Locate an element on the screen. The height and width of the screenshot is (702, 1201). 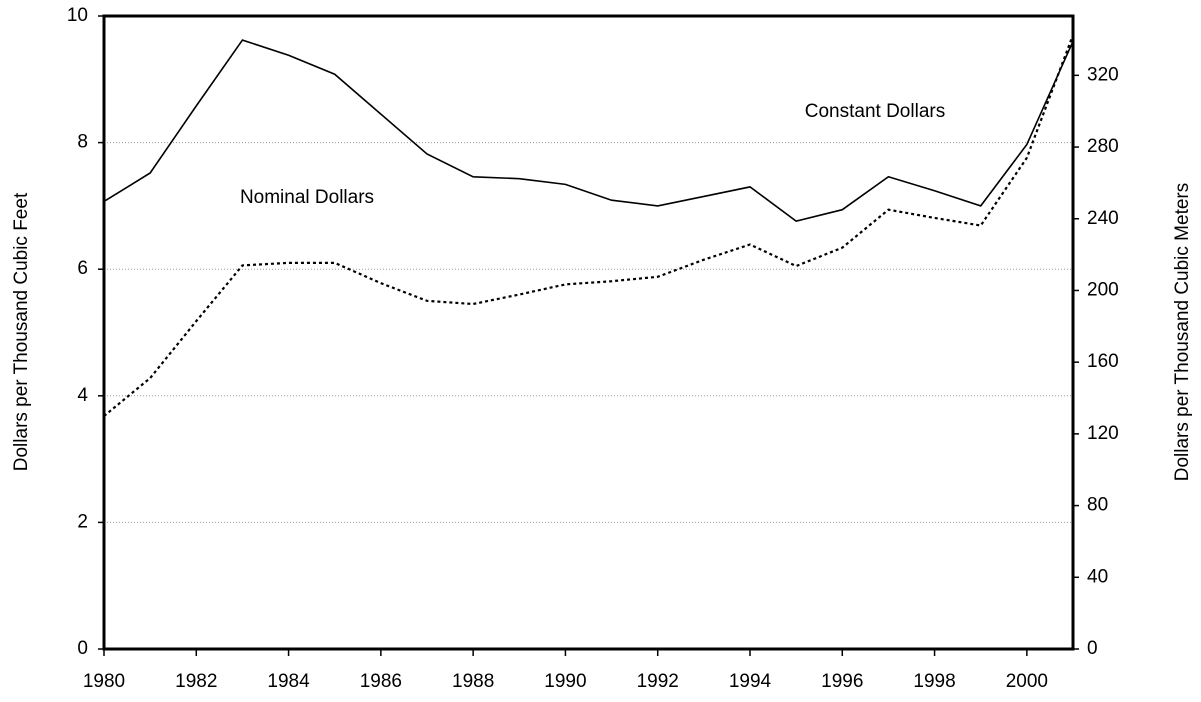
x-tick-label: 1982 is located at coordinates (196, 681).